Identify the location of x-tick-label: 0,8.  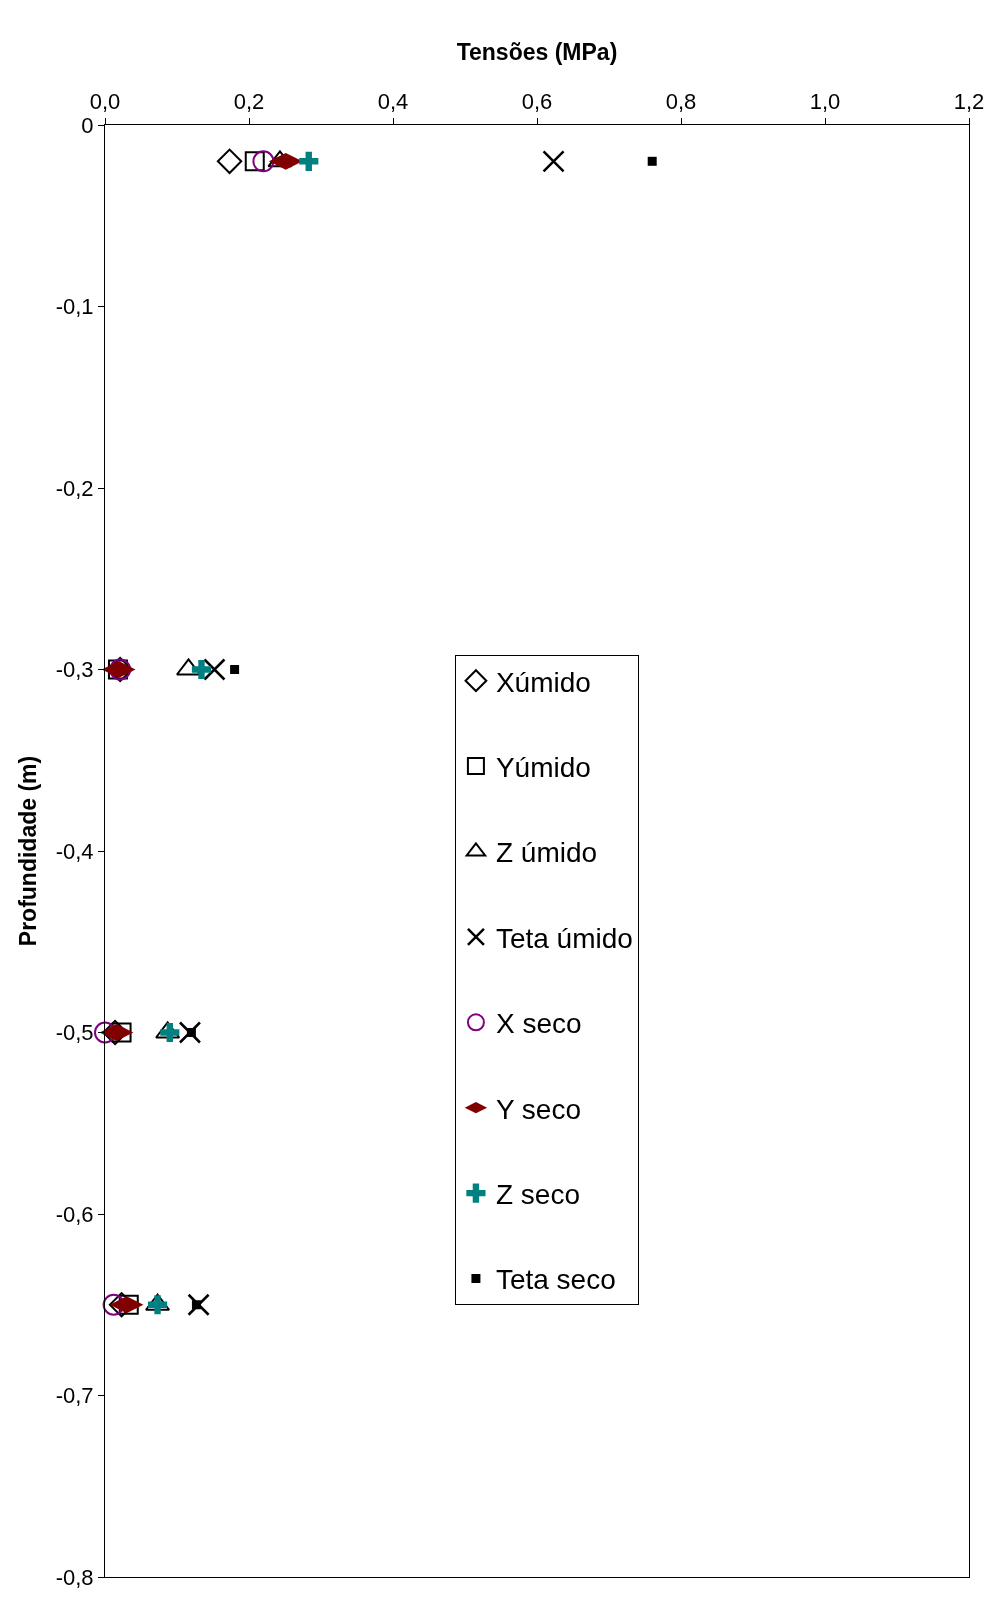
(681, 102).